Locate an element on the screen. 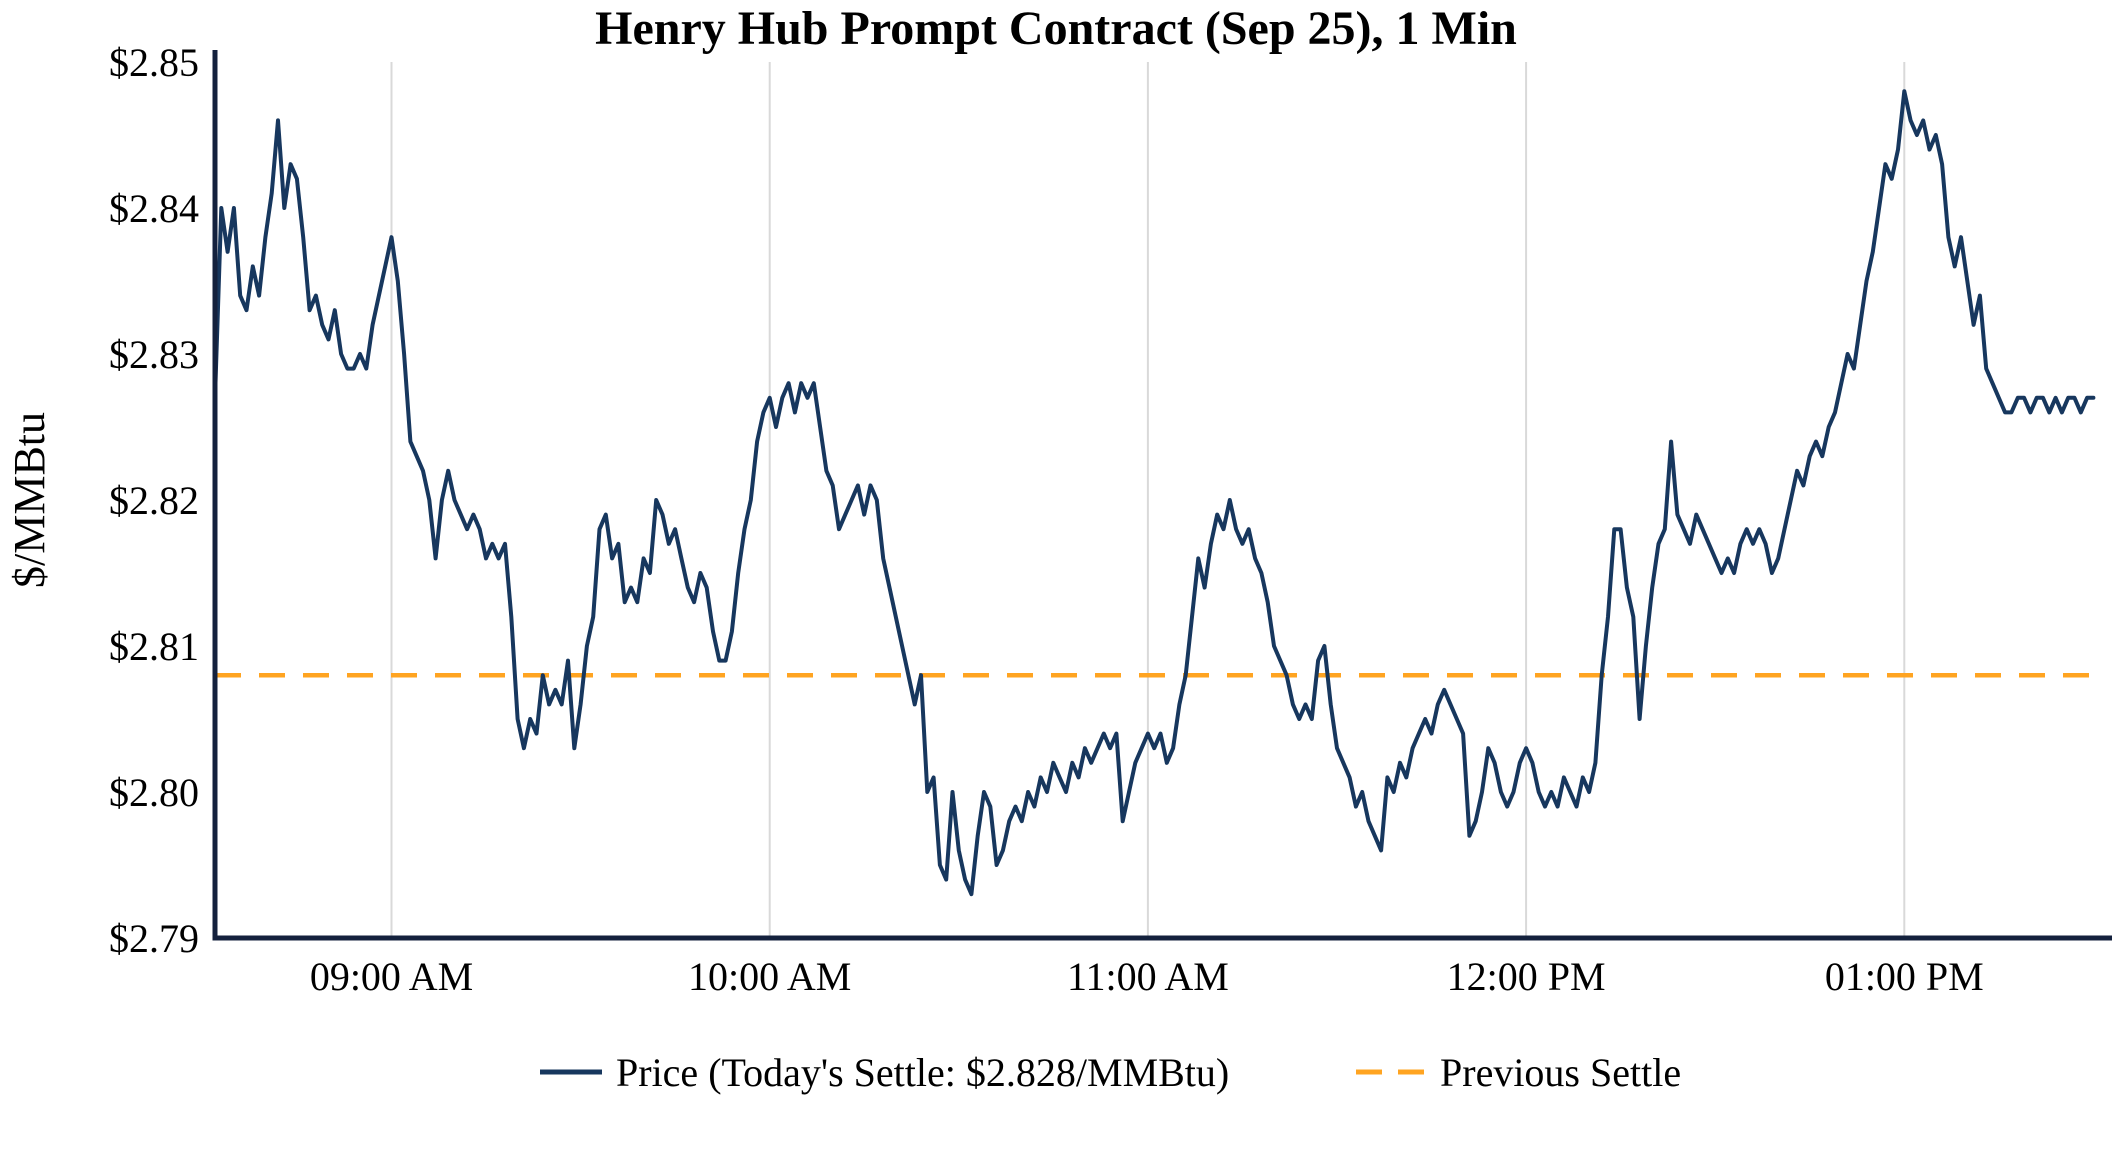 This screenshot has width=2112, height=1152. x-tick-label: 01:00 PM is located at coordinates (1904, 976).